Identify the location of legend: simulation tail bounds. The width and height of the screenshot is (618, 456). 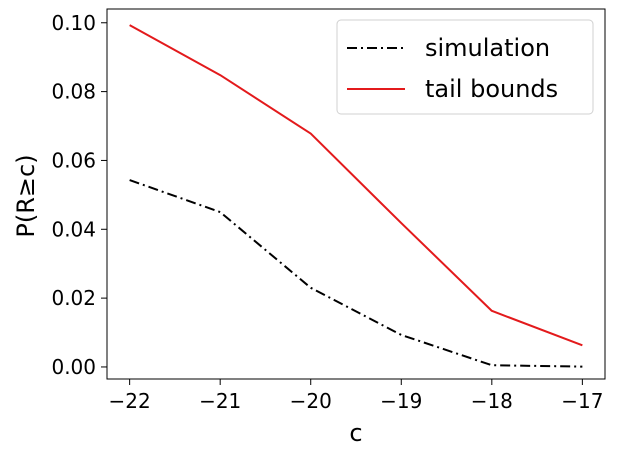
(465, 67).